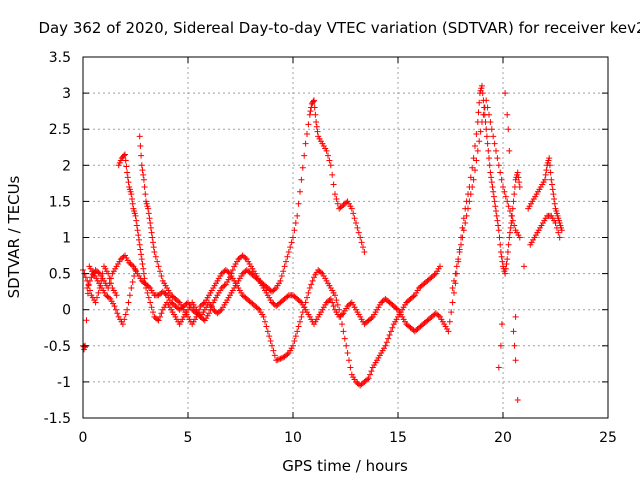 Image resolution: width=640 pixels, height=480 pixels. Describe the element at coordinates (64, 383) in the screenshot. I see `y-tick-label: -1` at that location.